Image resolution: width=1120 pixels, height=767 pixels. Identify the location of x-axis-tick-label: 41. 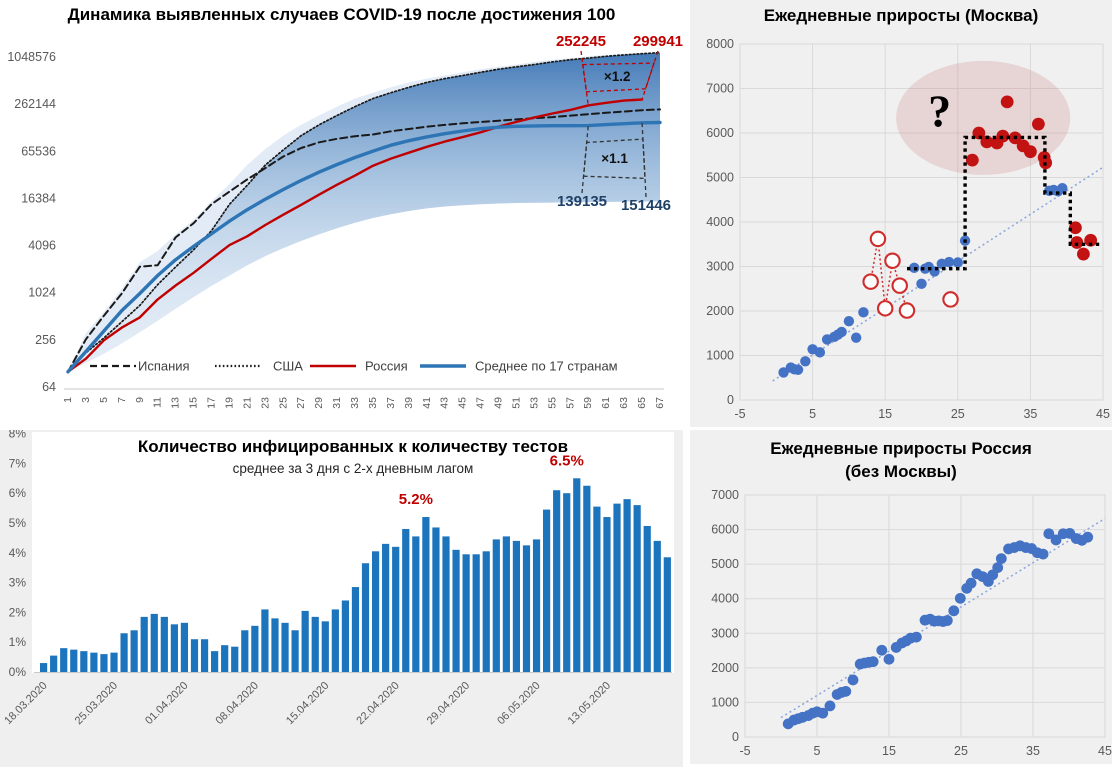
(427, 403).